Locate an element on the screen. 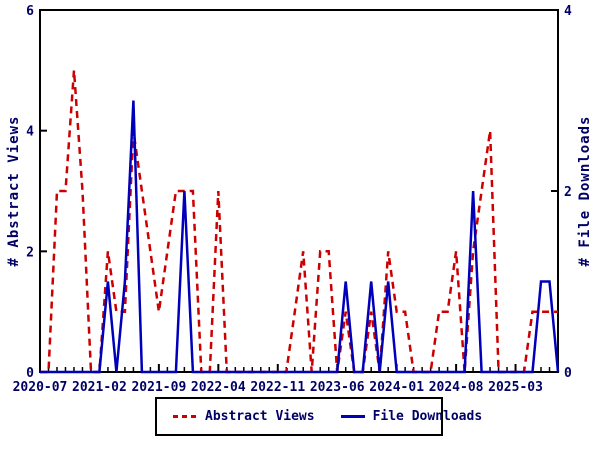  x-tick-label: 2021-09 is located at coordinates (158, 387).